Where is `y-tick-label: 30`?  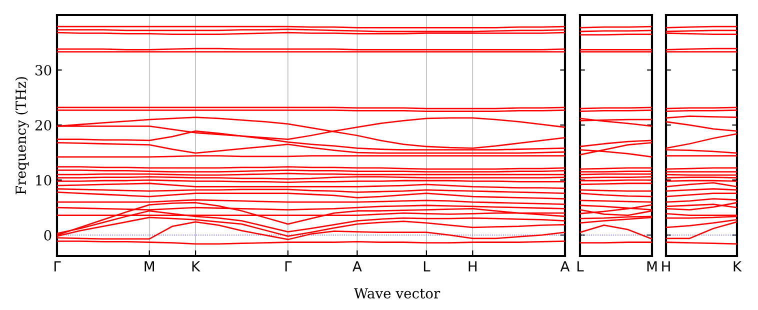 y-tick-label: 30 is located at coordinates (44, 70).